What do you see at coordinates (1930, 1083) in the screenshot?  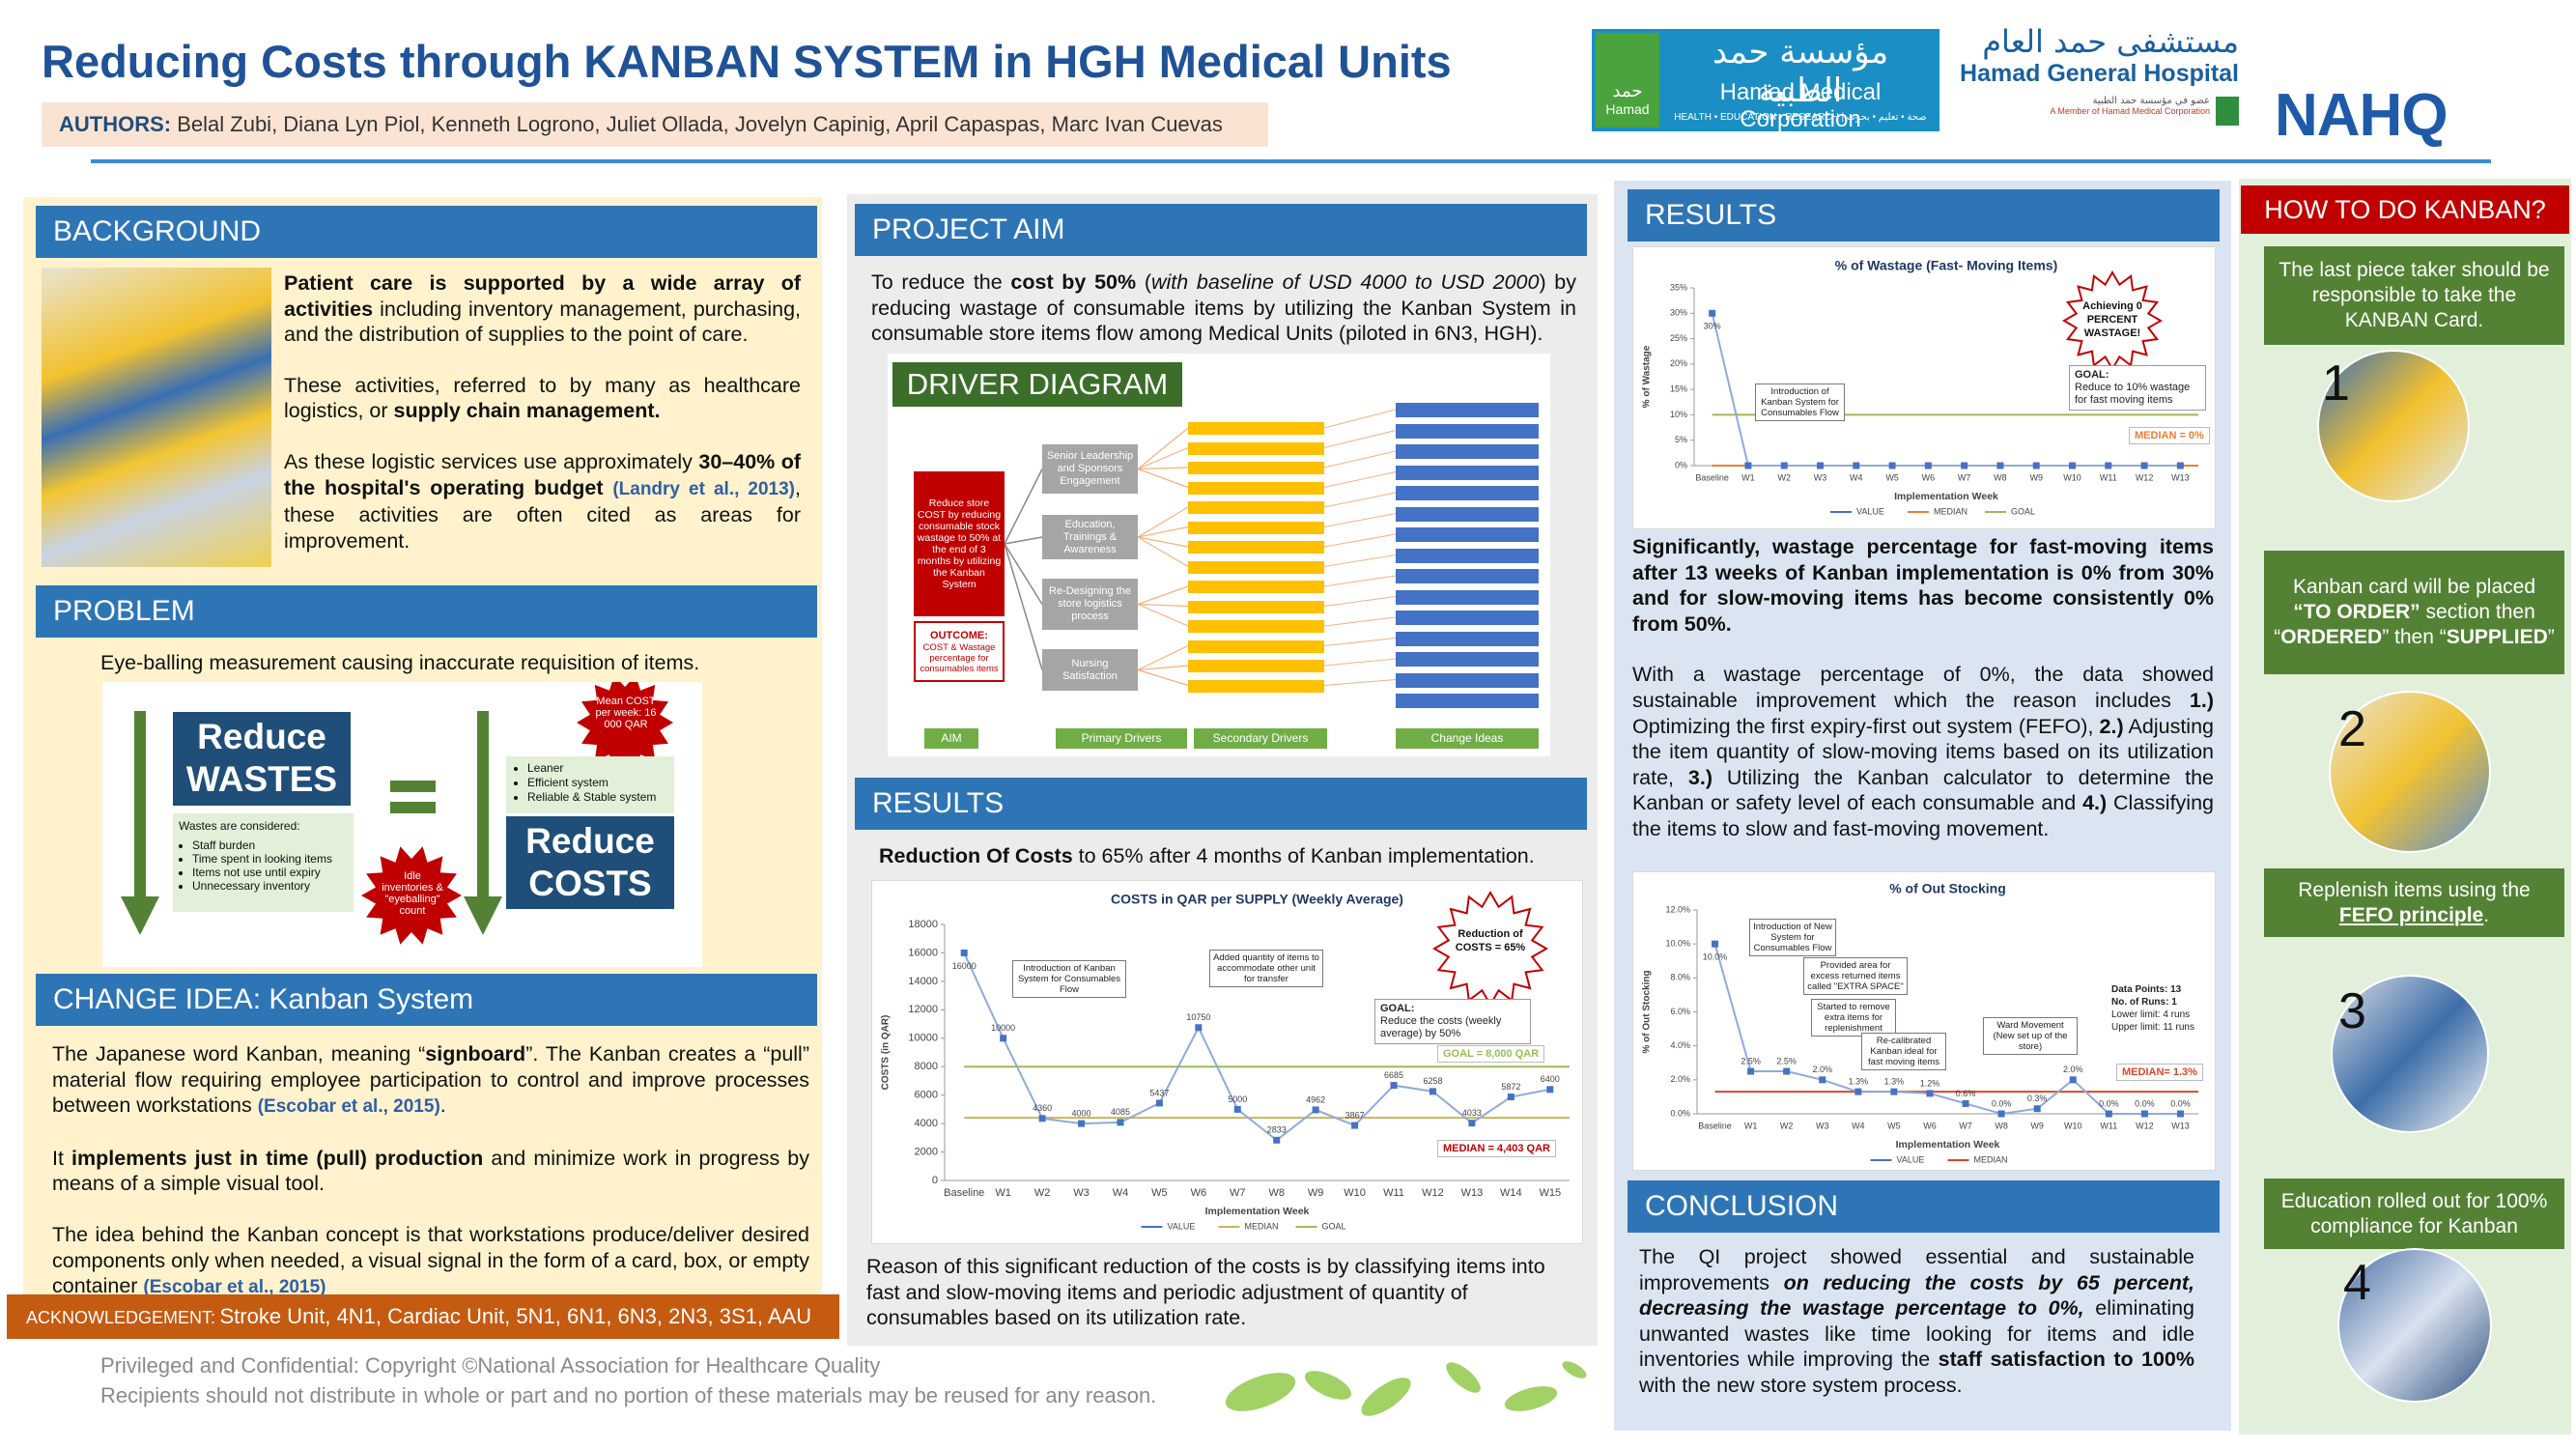 I see `data-label: 1.2%` at bounding box center [1930, 1083].